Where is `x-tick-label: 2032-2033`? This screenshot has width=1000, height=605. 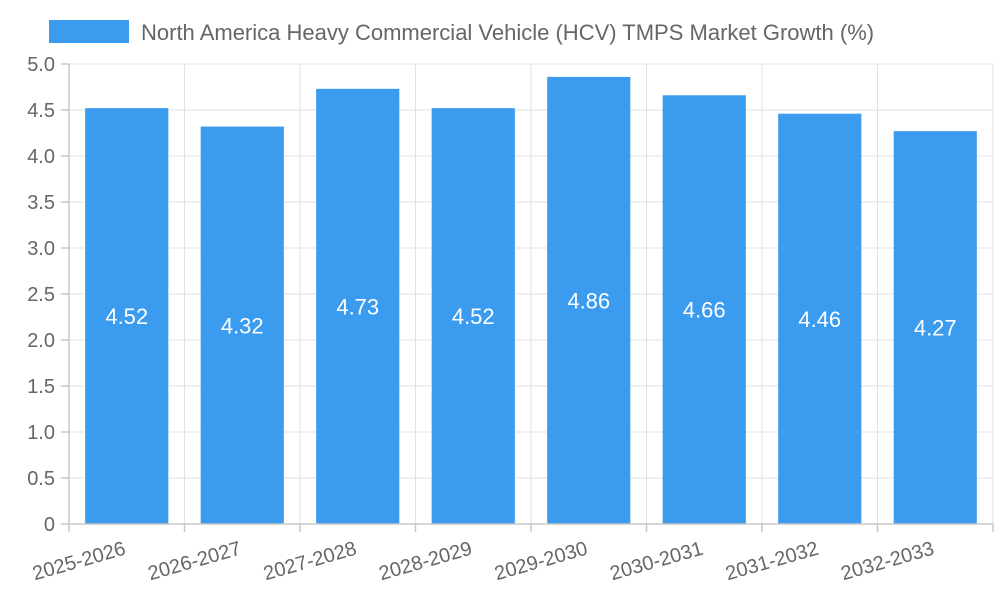
x-tick-label: 2032-2033 is located at coordinates (888, 562).